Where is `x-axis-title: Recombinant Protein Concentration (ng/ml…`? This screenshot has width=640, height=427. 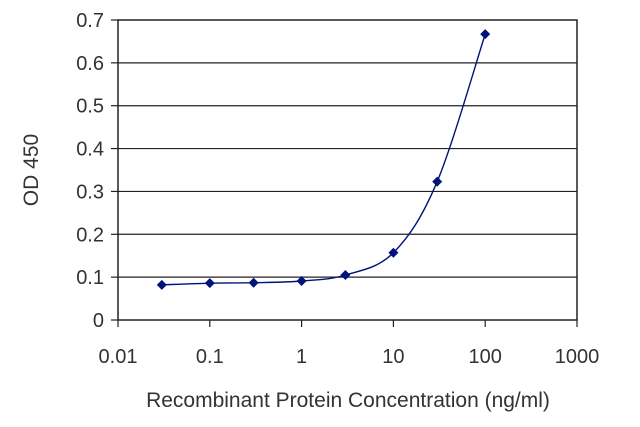
x-axis-title: Recombinant Protein Concentration (ng/ml… is located at coordinates (348, 400).